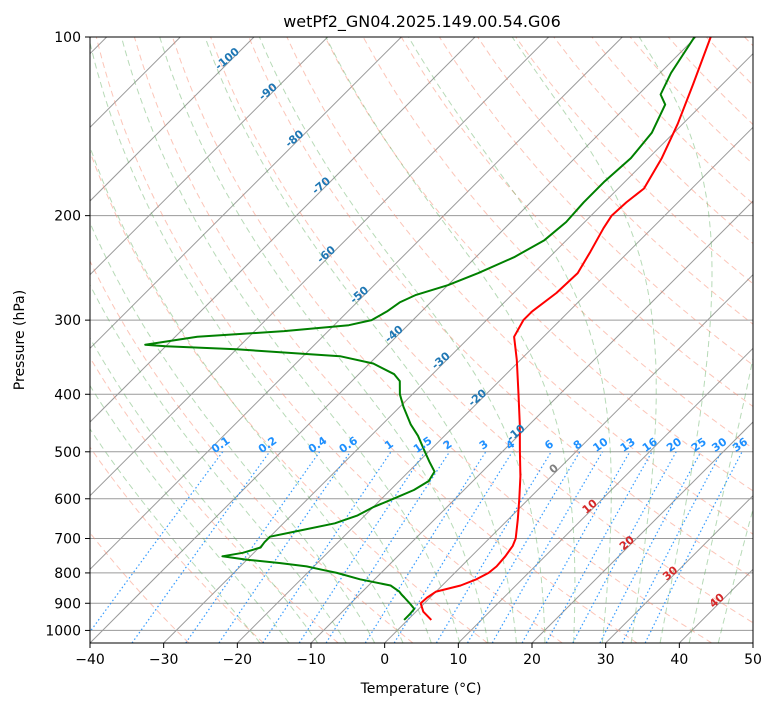 The width and height of the screenshot is (775, 708). What do you see at coordinates (67, 540) in the screenshot?
I see `y-tick-label: 700` at bounding box center [67, 540].